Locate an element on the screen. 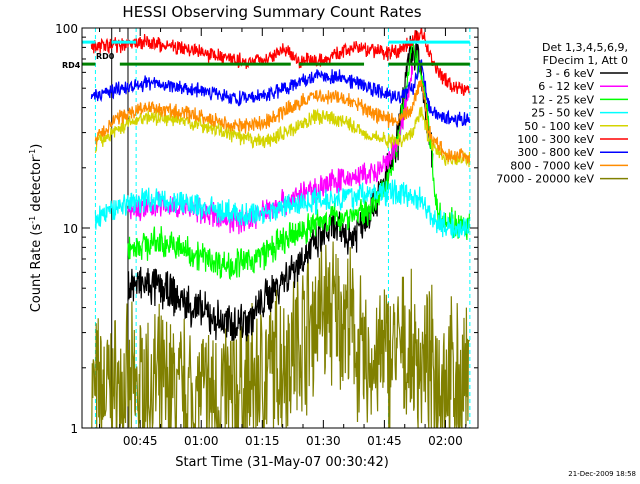  x-tick-label-3: 01:30 is located at coordinates (323, 441).